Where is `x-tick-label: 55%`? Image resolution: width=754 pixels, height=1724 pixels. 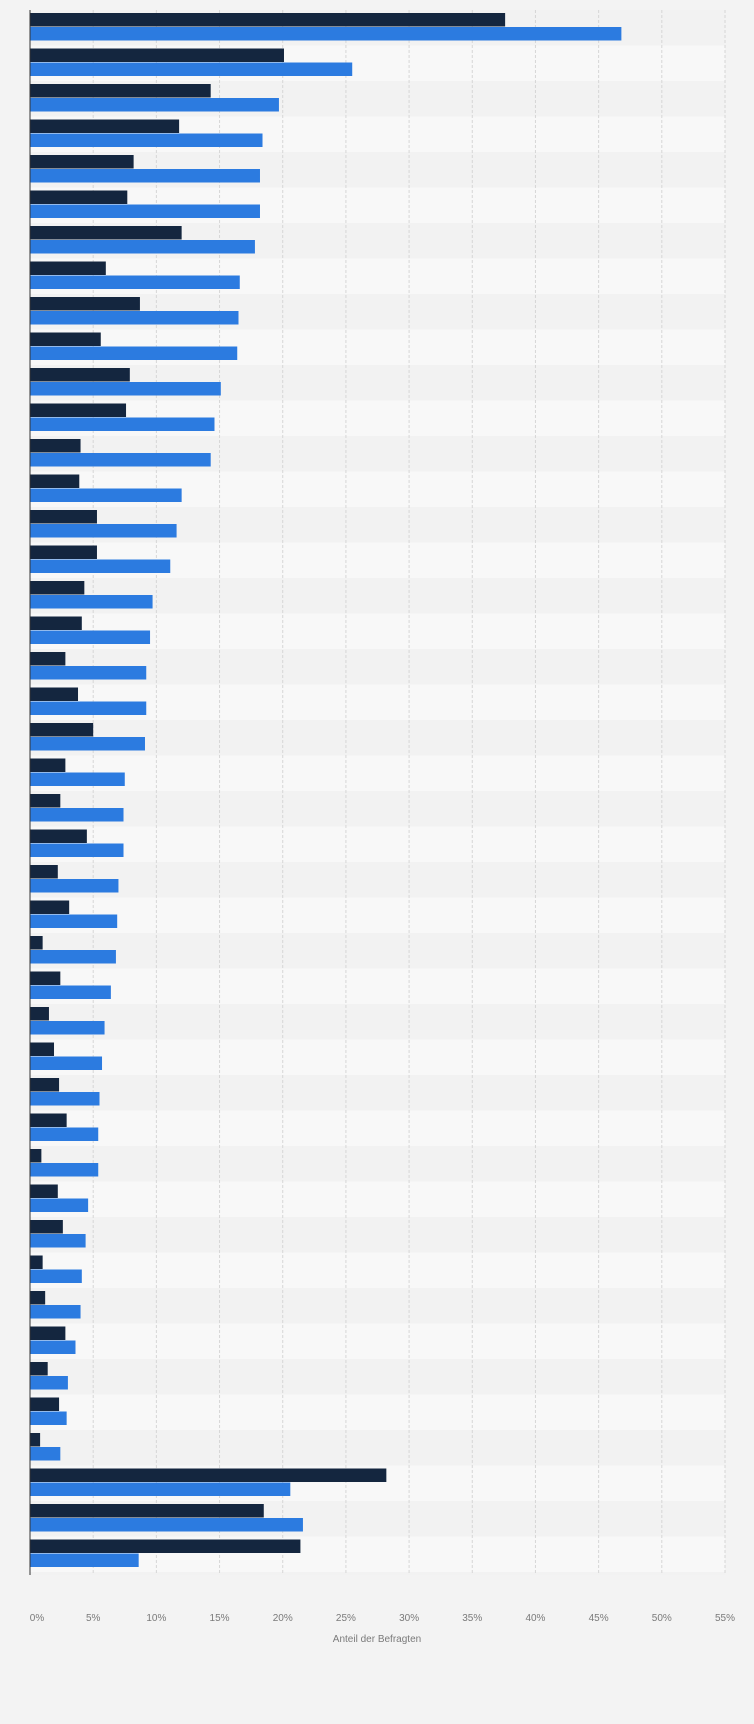 x-tick-label: 55% is located at coordinates (725, 1618).